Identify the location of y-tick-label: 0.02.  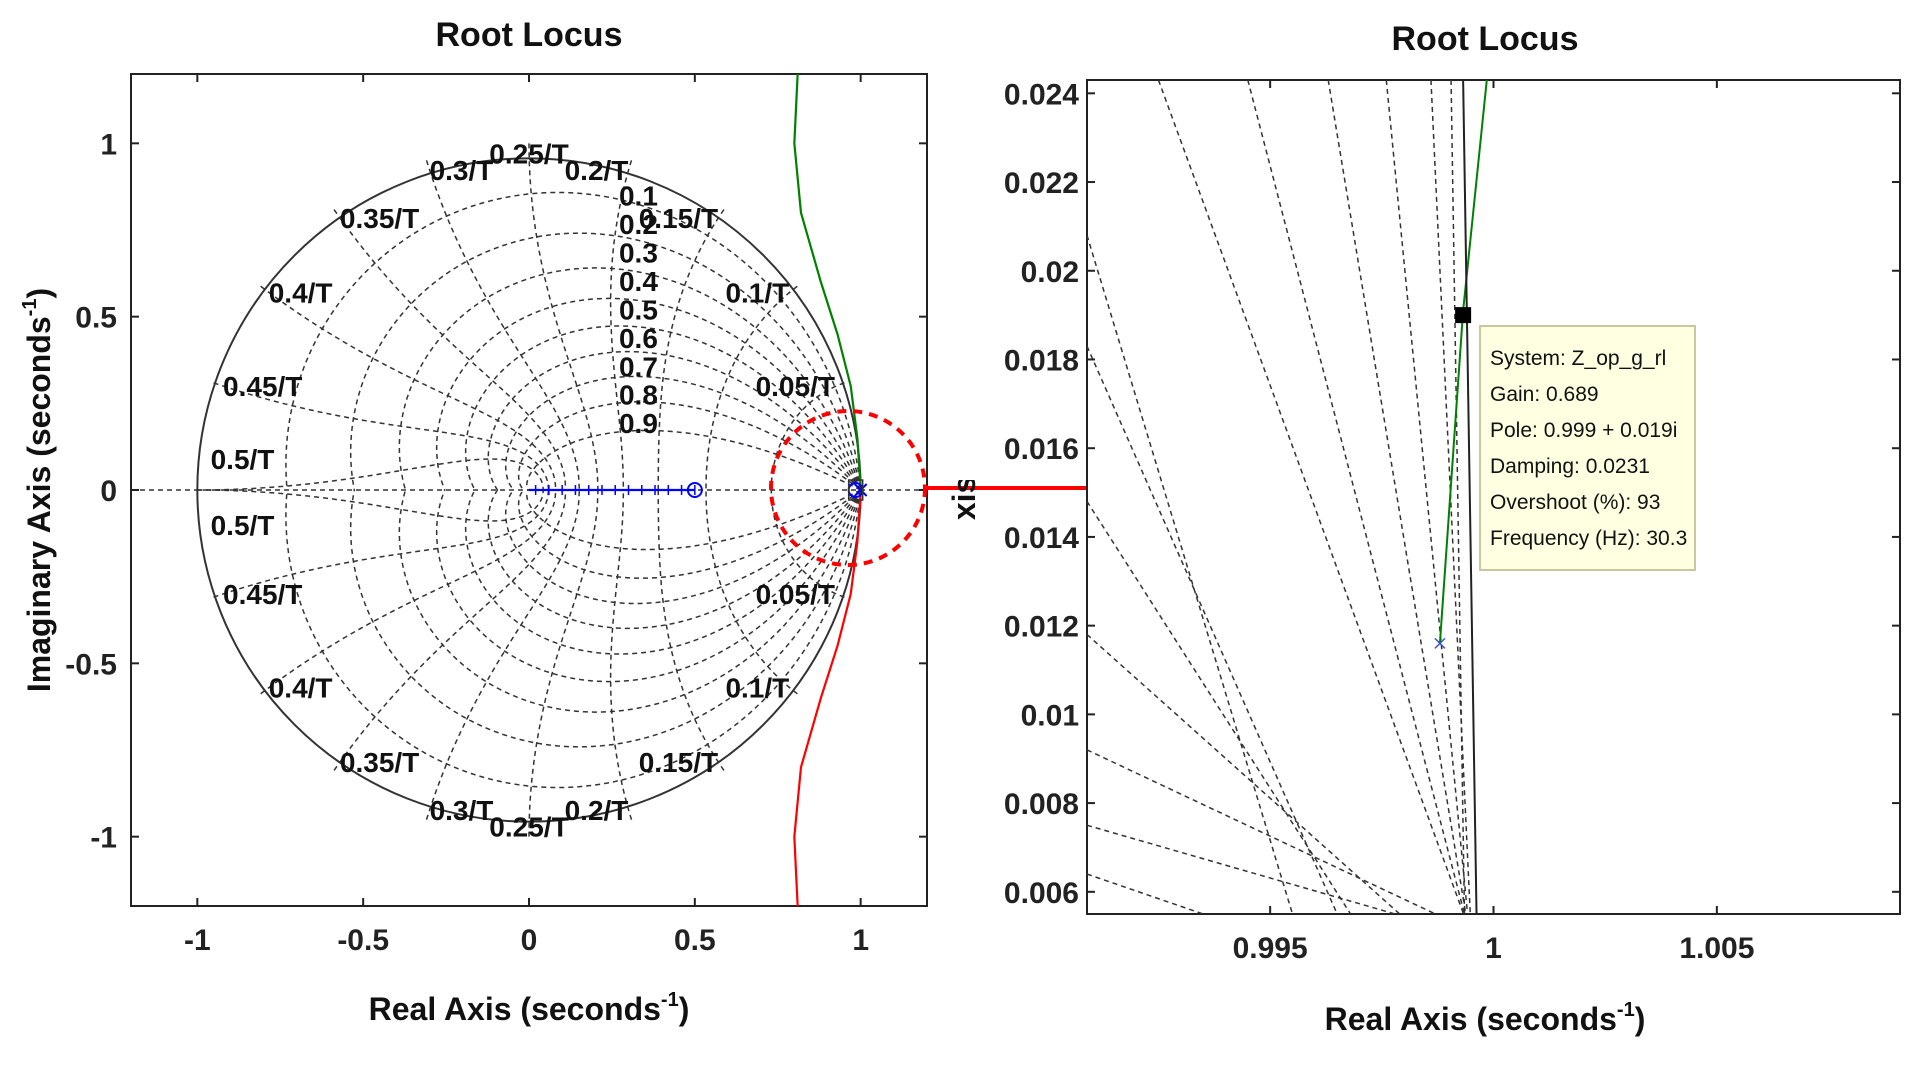
(1050, 272).